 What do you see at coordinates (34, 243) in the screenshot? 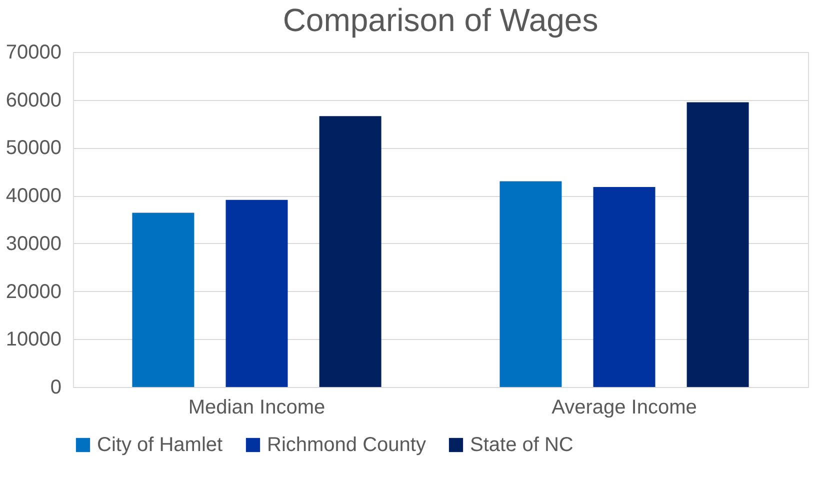
I see `y-tick-label: 30000` at bounding box center [34, 243].